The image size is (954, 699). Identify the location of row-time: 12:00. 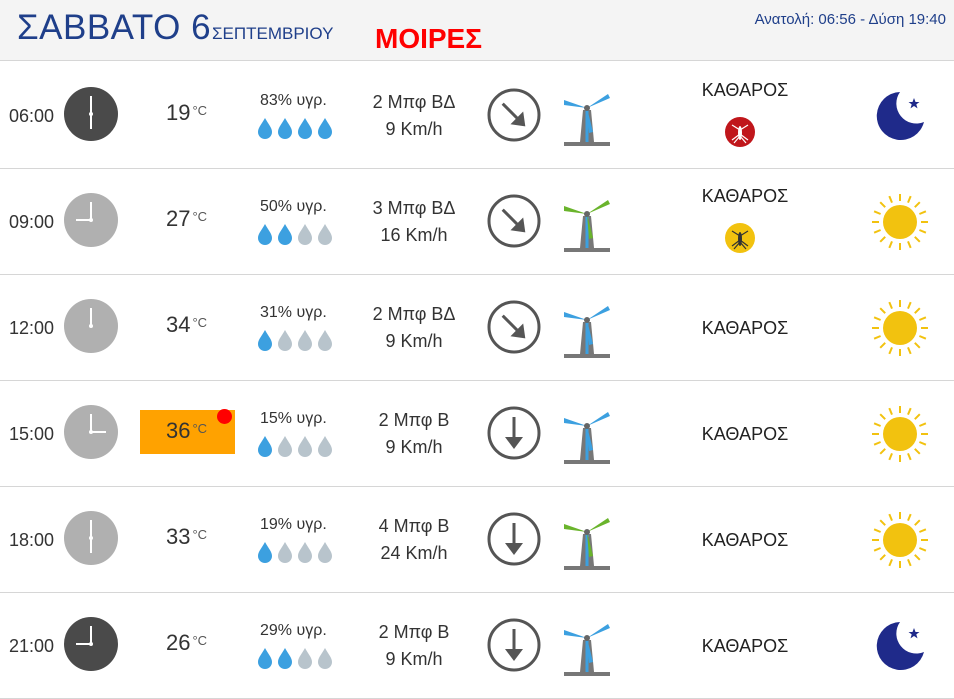
(32, 328).